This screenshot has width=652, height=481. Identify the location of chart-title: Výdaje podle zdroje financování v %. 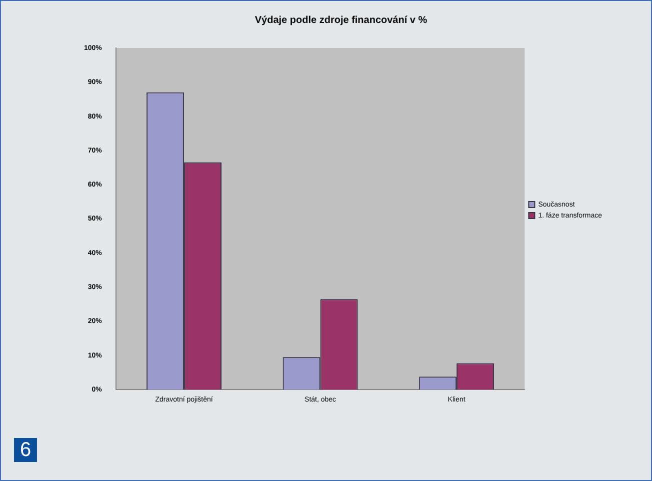
(341, 20).